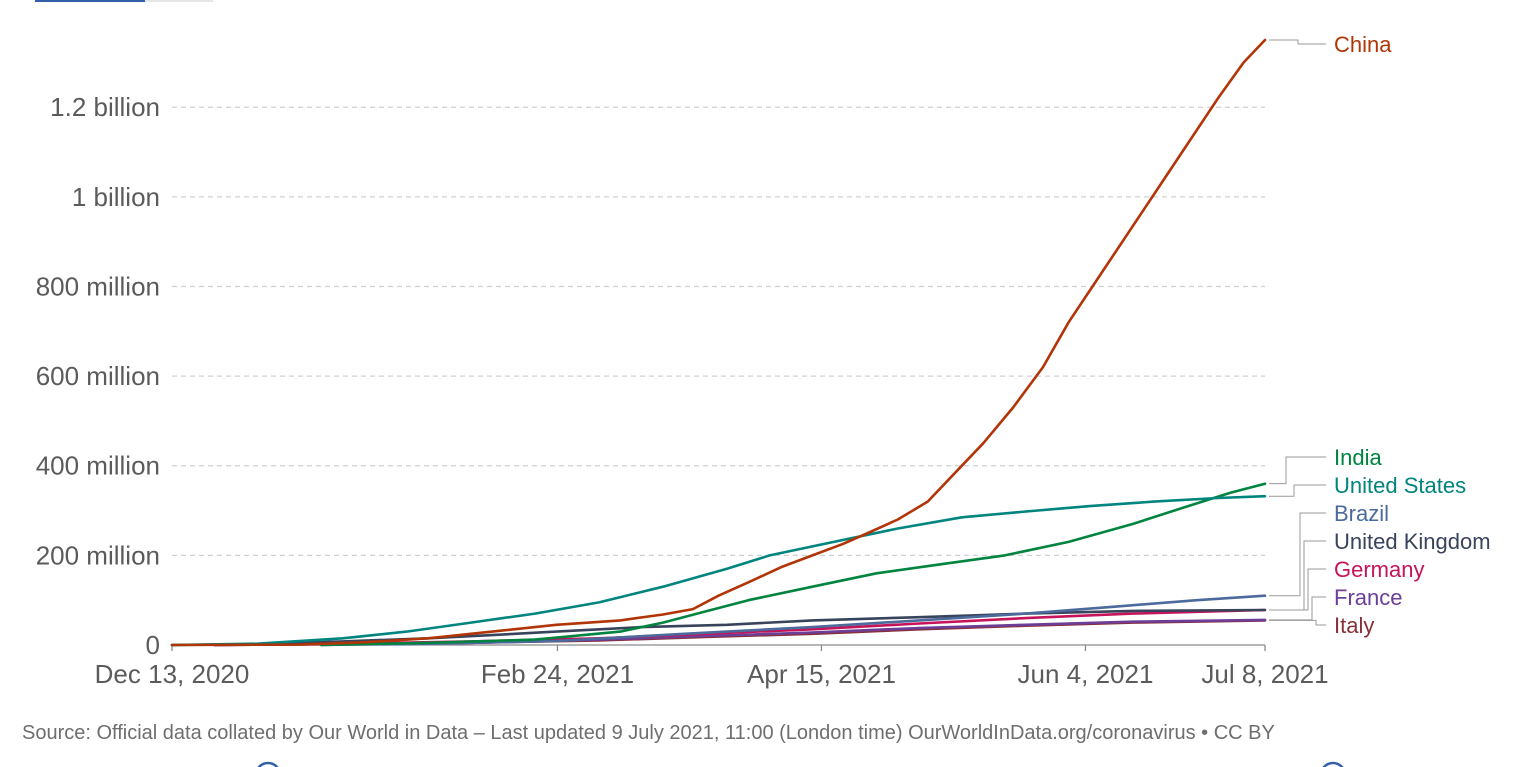 This screenshot has width=1529, height=767. I want to click on legend-label-china: China, so click(1363, 44).